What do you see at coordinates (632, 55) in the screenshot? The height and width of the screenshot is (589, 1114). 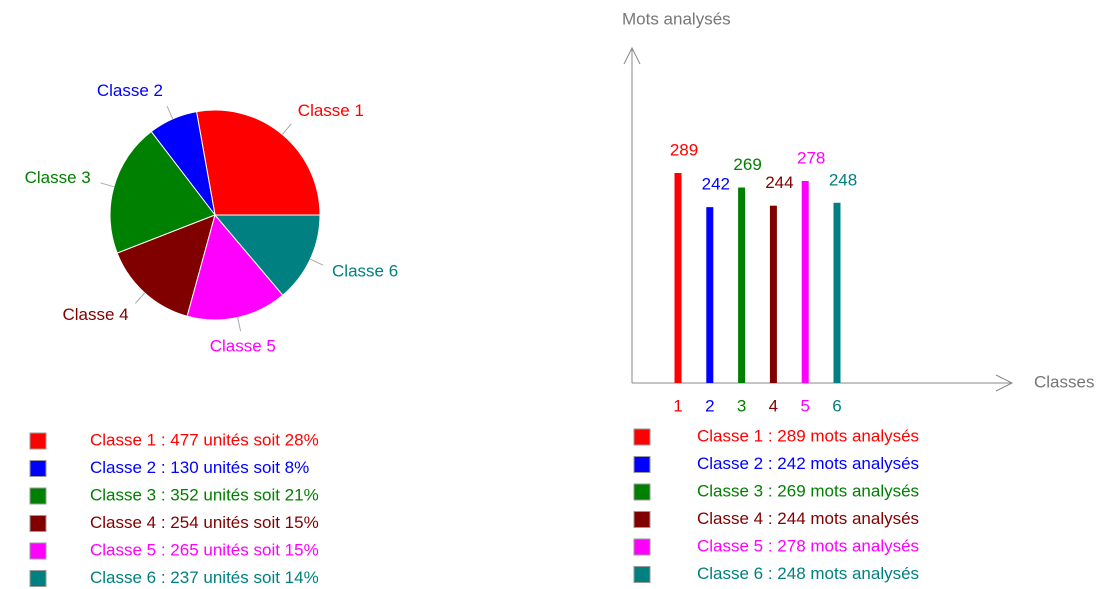 I see `y-arrow` at bounding box center [632, 55].